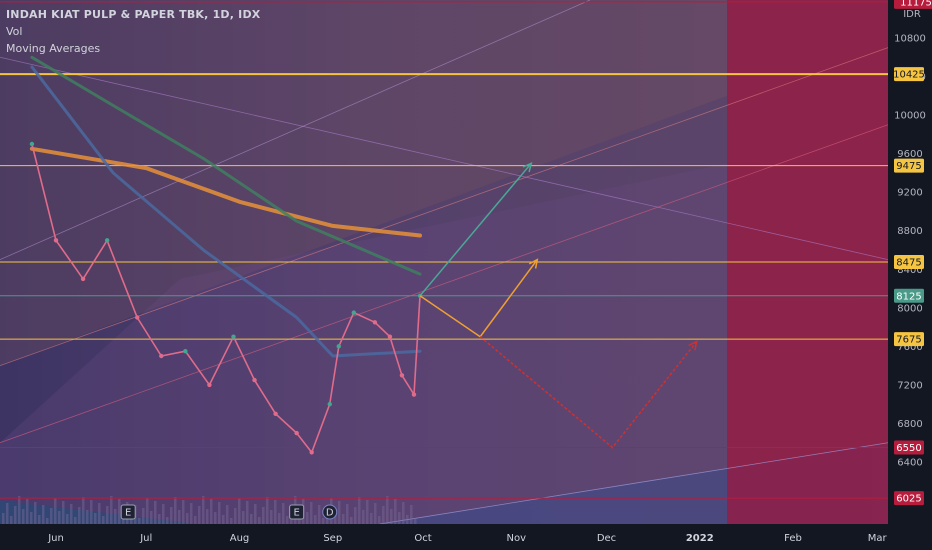  Describe the element at coordinates (910, 275) in the screenshot. I see `price-axis` at that location.